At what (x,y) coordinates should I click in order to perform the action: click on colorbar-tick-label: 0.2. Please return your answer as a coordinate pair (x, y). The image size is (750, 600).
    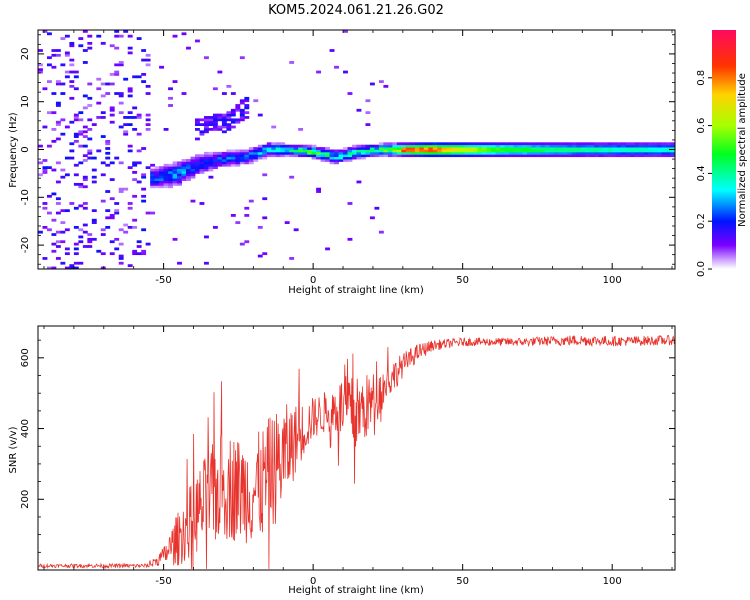
    Looking at the image, I should click on (701, 221).